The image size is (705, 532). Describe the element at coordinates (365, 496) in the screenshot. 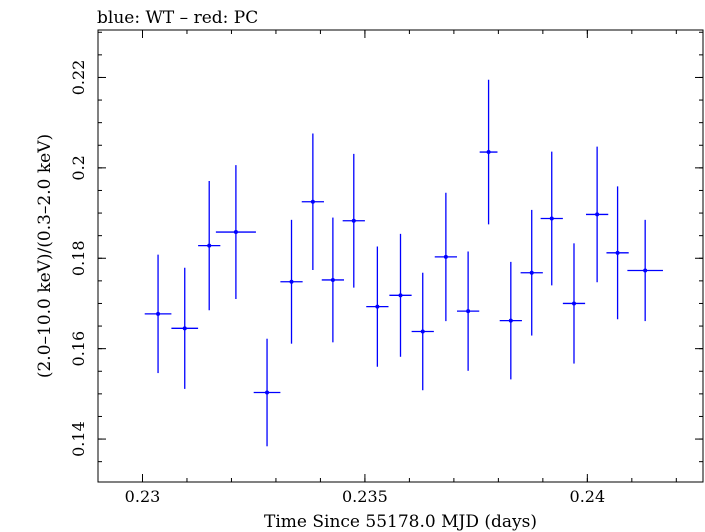

I see `x-tick-label: 0.235` at that location.